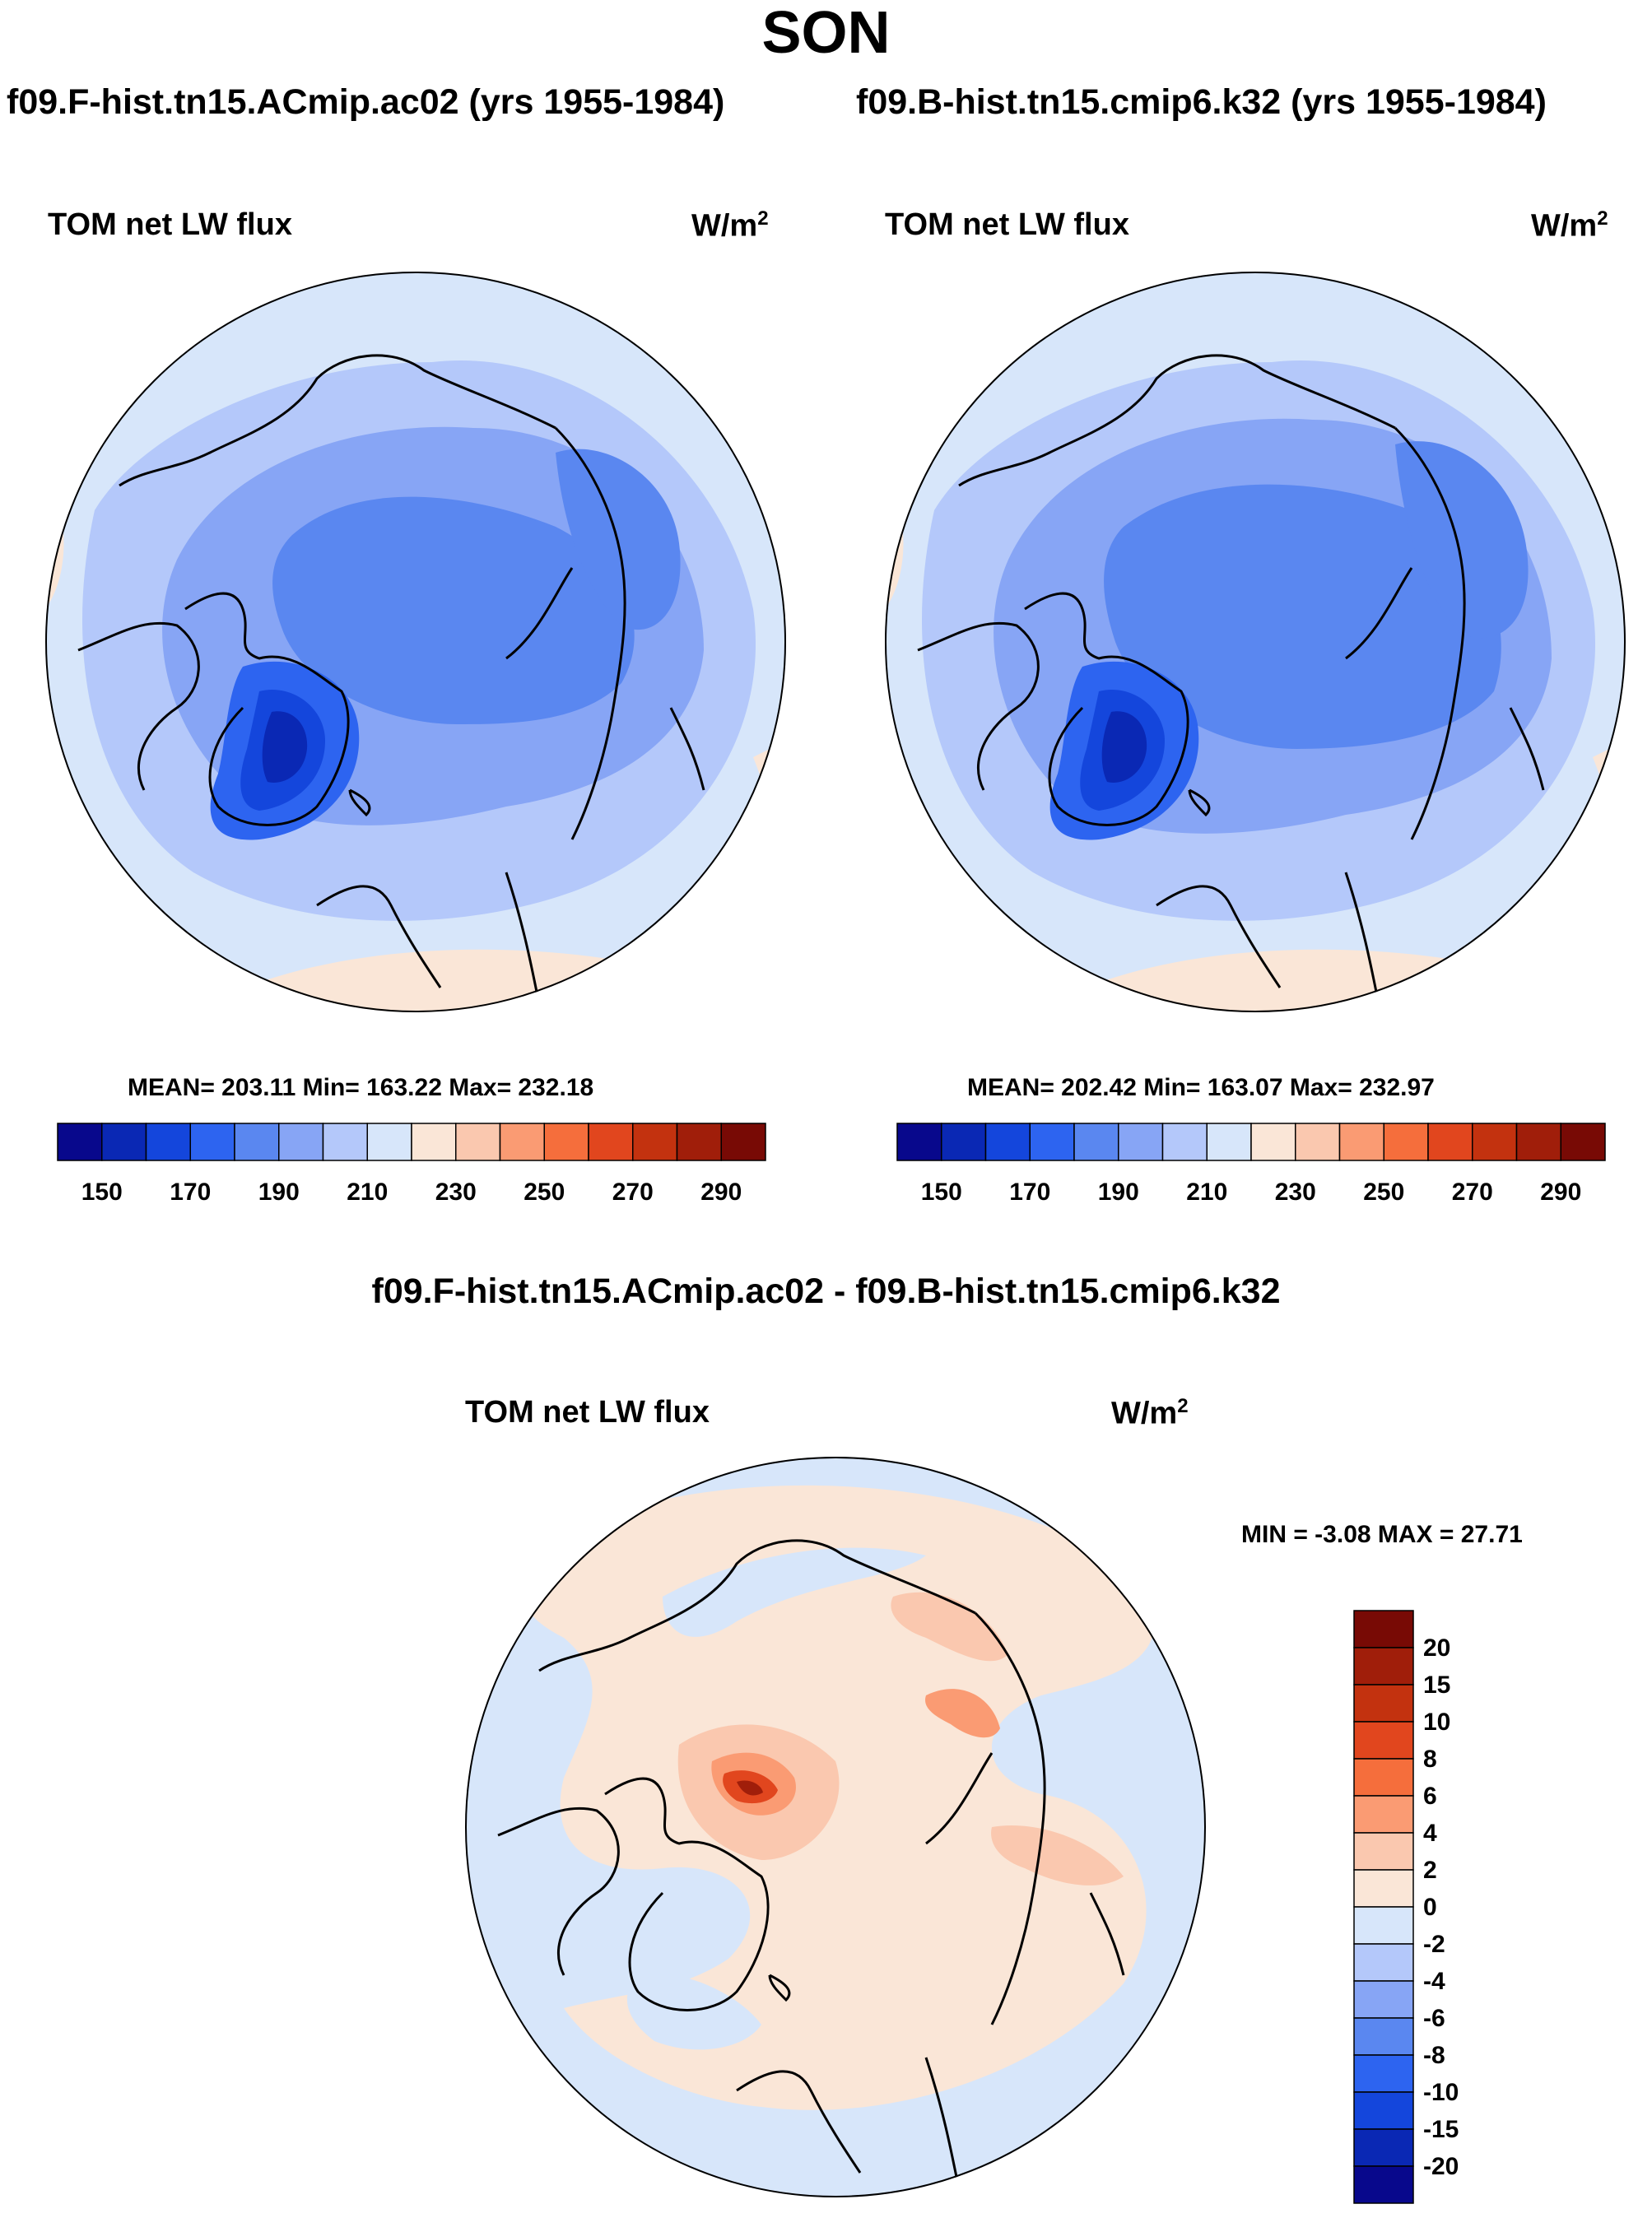 The image size is (1652, 2218). What do you see at coordinates (1441, 2092) in the screenshot?
I see `difference-colorbar-tick-label: -10` at bounding box center [1441, 2092].